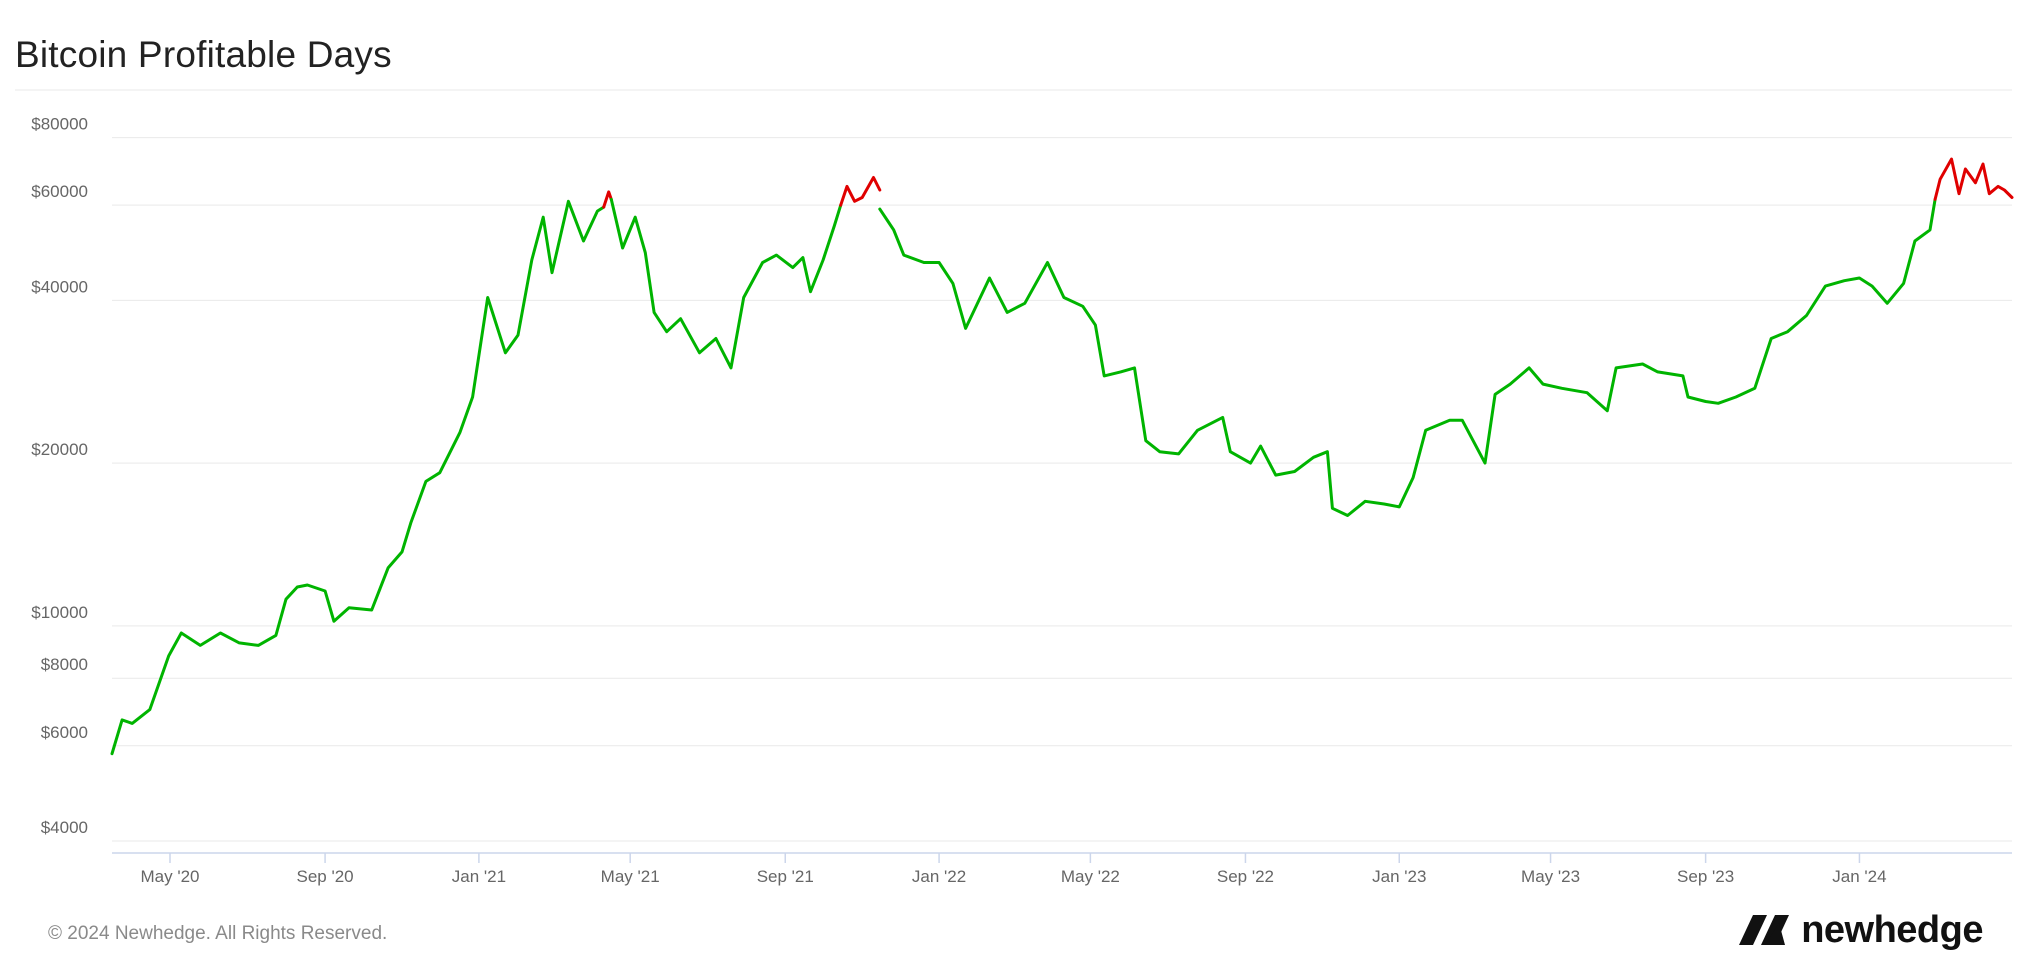  What do you see at coordinates (1090, 876) in the screenshot?
I see `x-tick-label: May '22` at bounding box center [1090, 876].